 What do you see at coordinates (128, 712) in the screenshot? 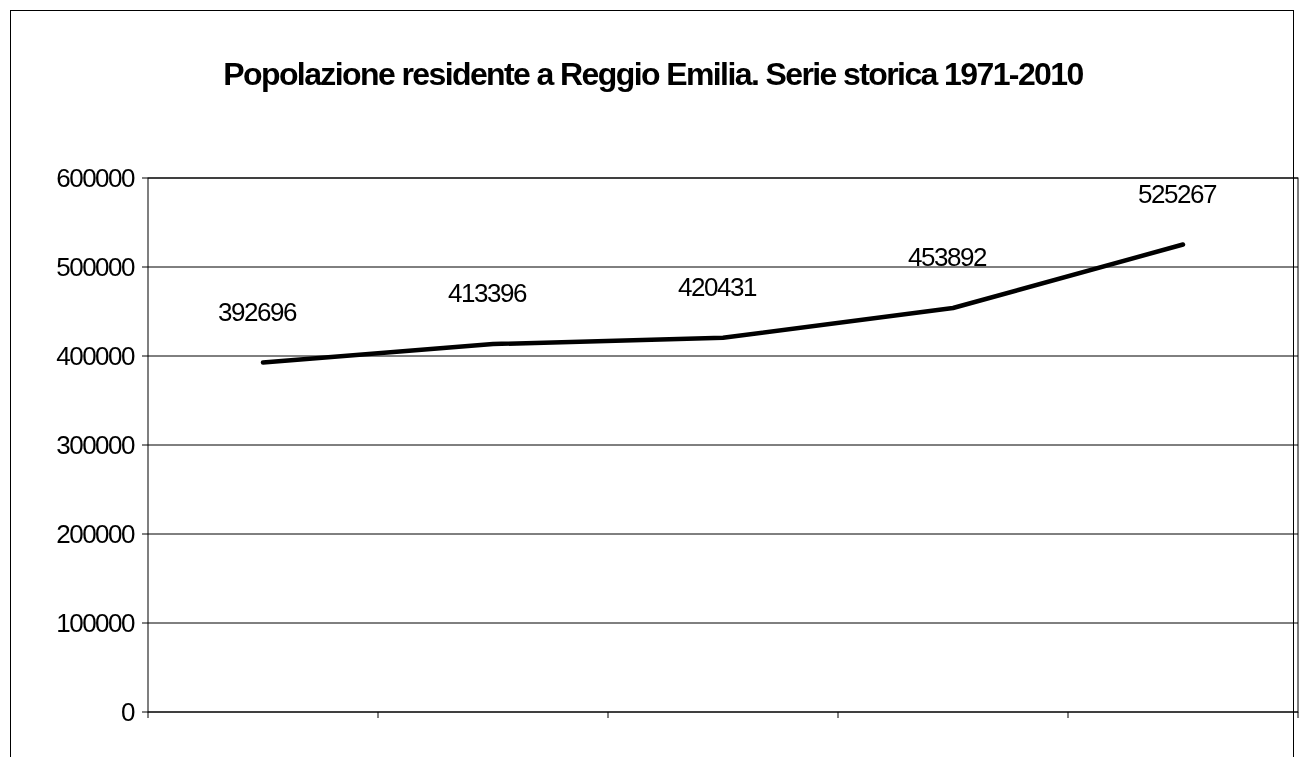
I see `y-tick-label: 0` at bounding box center [128, 712].